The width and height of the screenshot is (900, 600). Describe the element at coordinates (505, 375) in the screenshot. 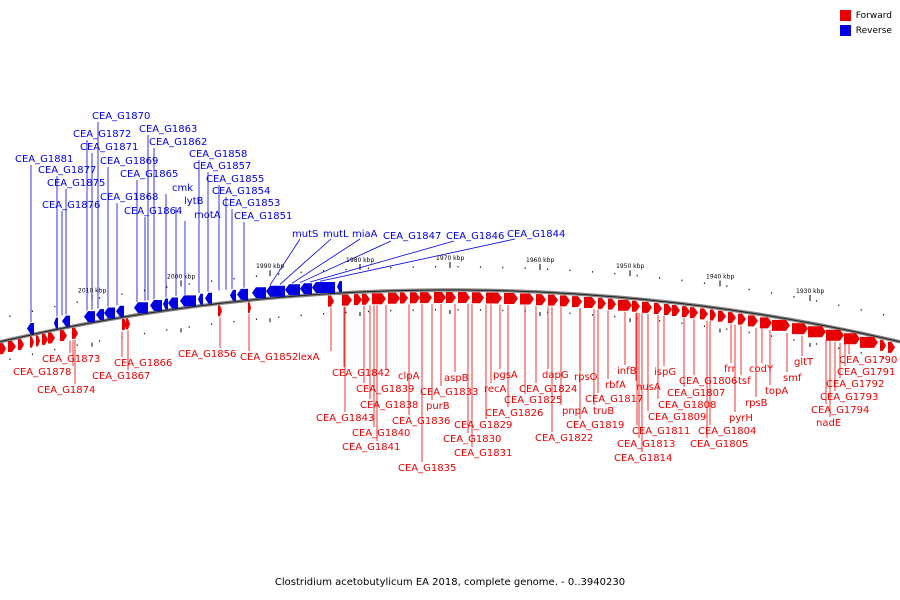

I see `forward-gene-label: pgsA` at that location.